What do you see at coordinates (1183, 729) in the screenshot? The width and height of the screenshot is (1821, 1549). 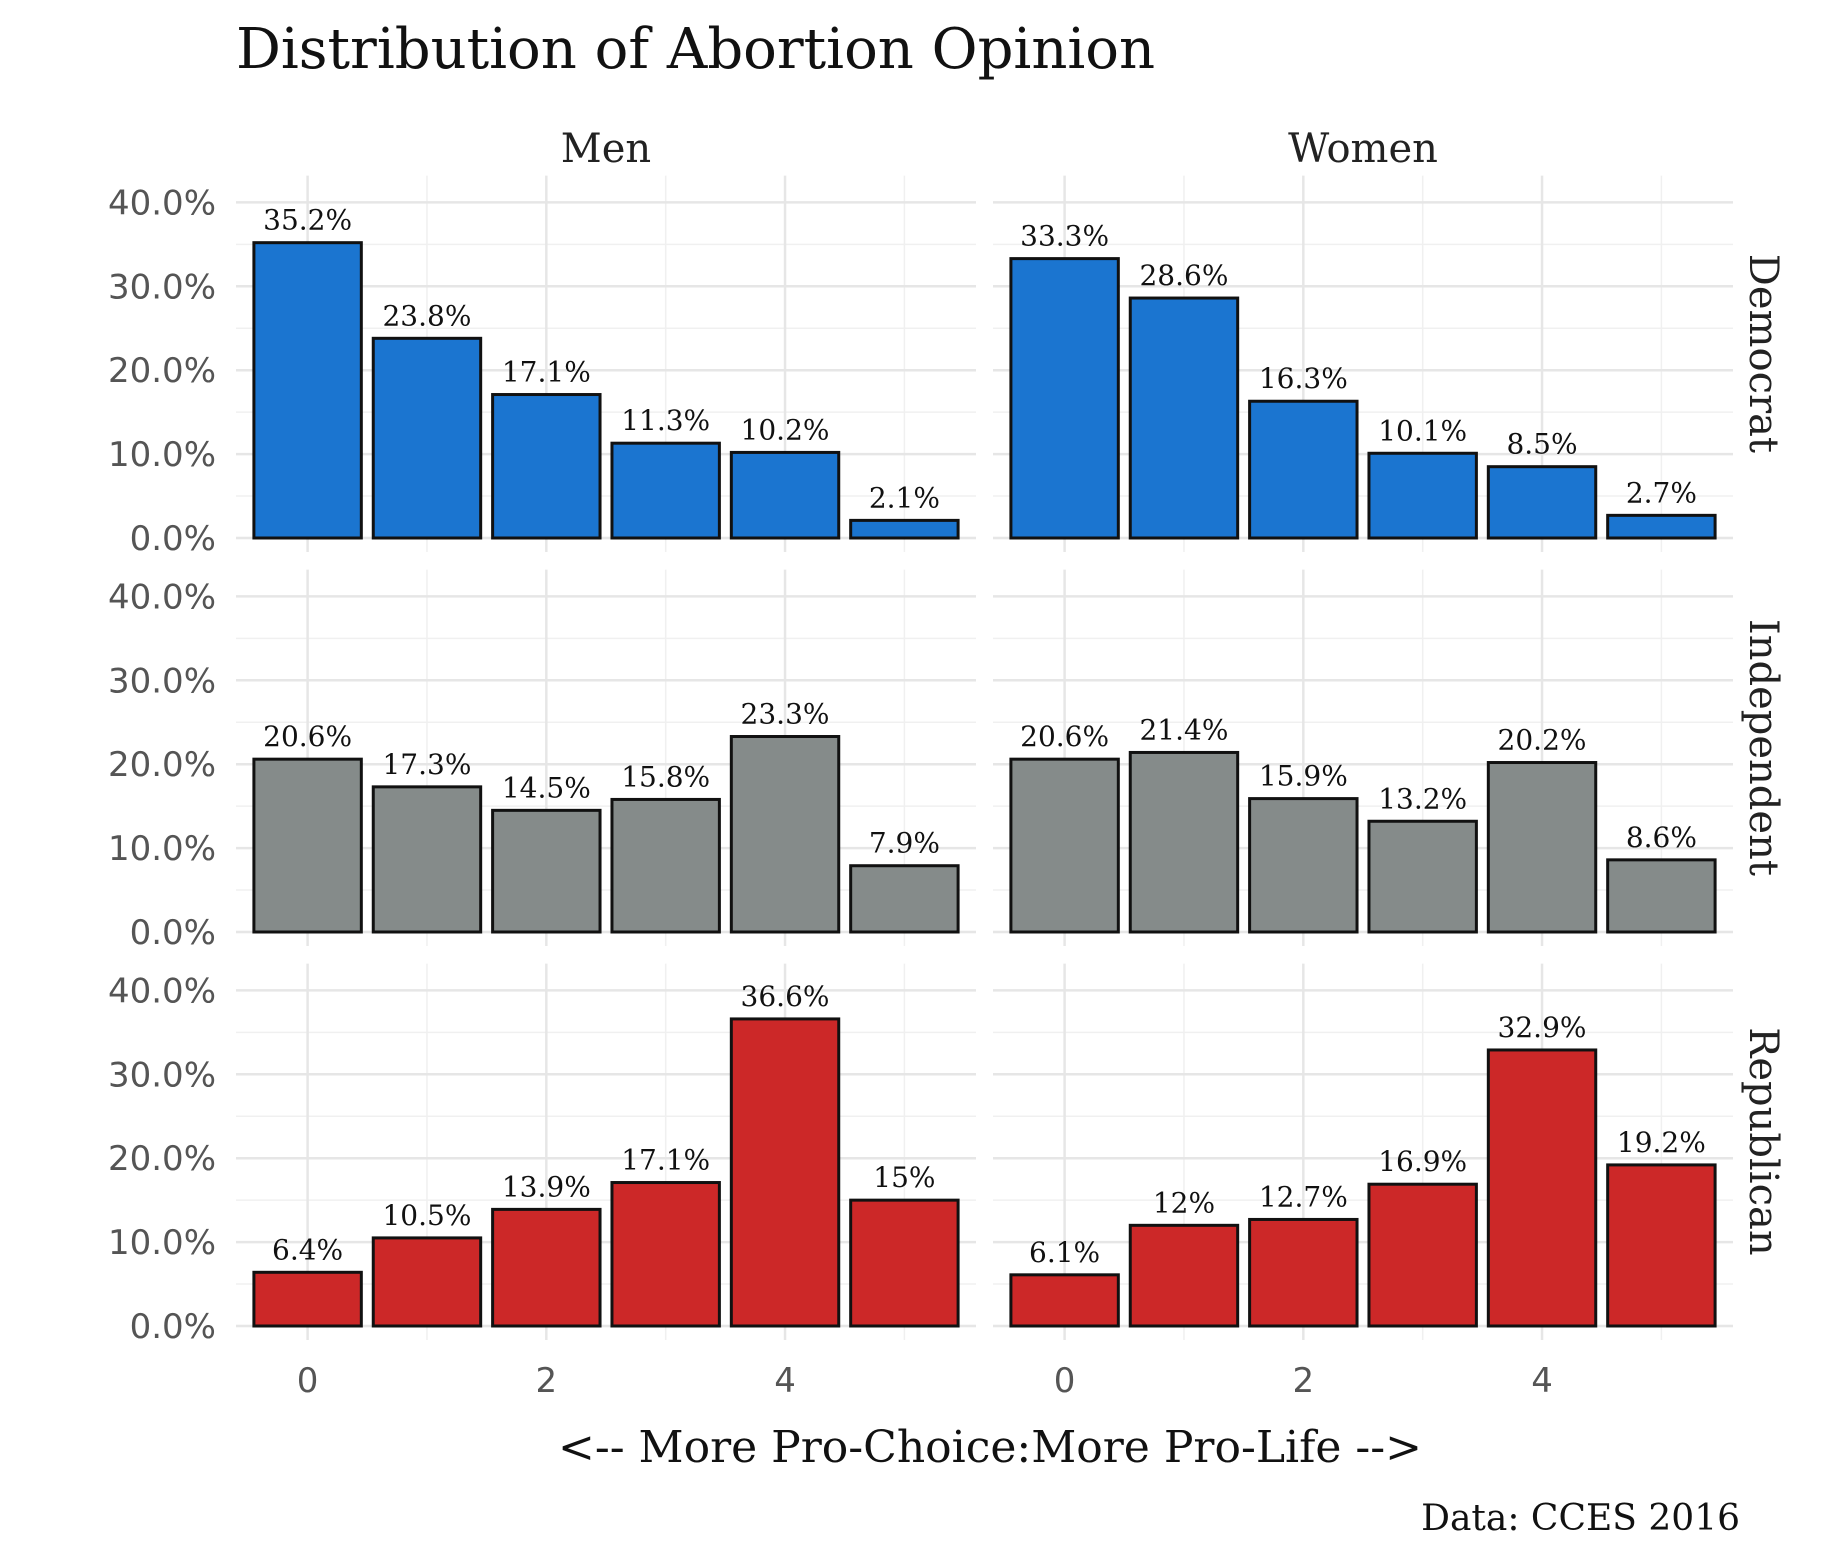 I see `data-label: 21.4%` at bounding box center [1183, 729].